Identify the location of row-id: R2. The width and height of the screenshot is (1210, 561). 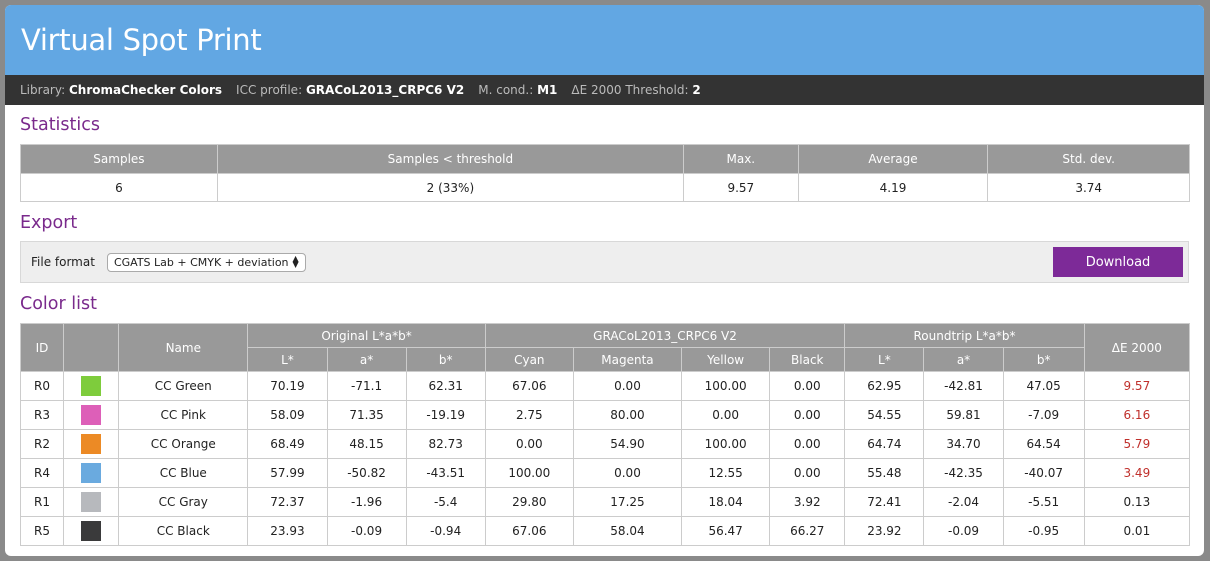
(42, 444).